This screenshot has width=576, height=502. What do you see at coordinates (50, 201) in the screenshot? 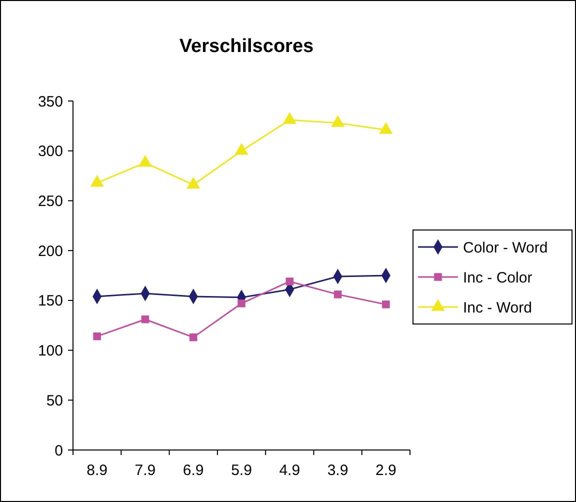
I see `y-tick-label: 250` at bounding box center [50, 201].